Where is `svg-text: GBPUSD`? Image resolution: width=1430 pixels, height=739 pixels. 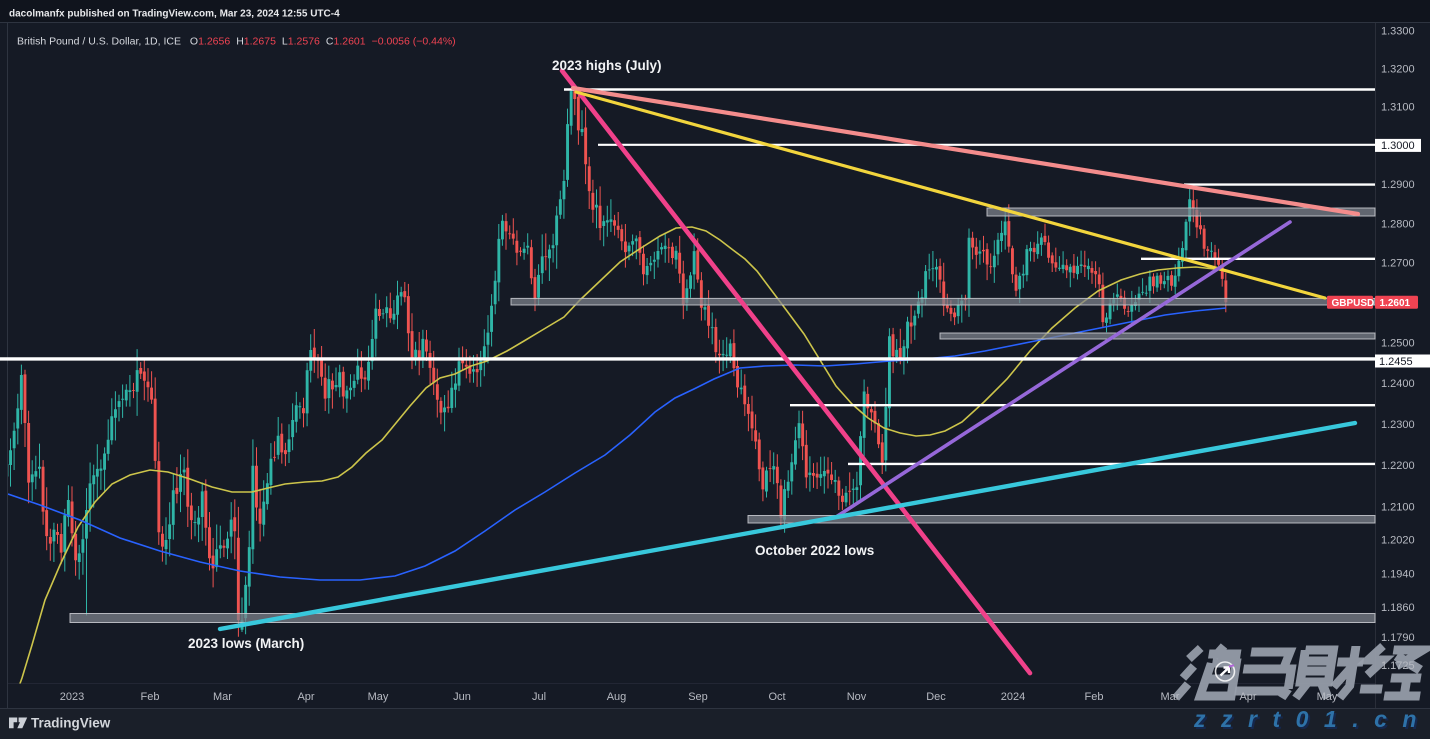 svg-text: GBPUSD is located at coordinates (1353, 303).